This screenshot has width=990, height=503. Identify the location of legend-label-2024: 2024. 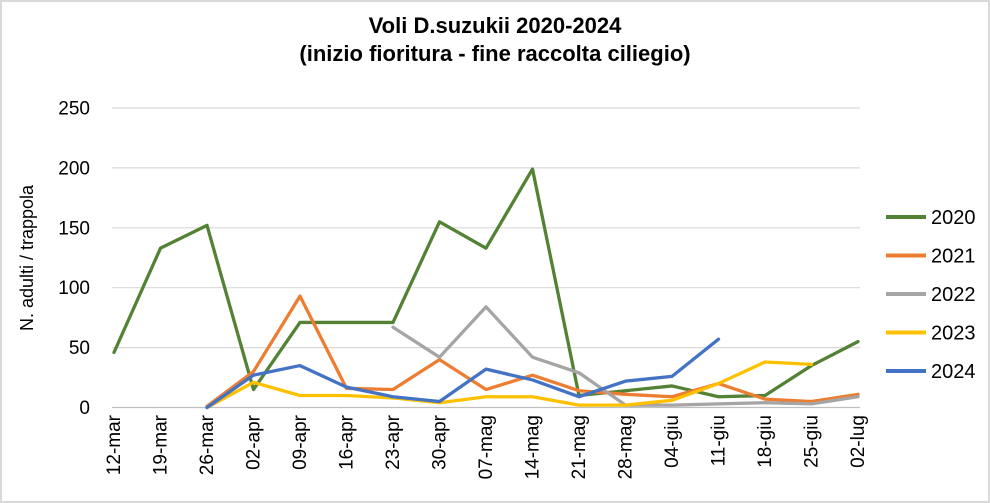
(953, 372).